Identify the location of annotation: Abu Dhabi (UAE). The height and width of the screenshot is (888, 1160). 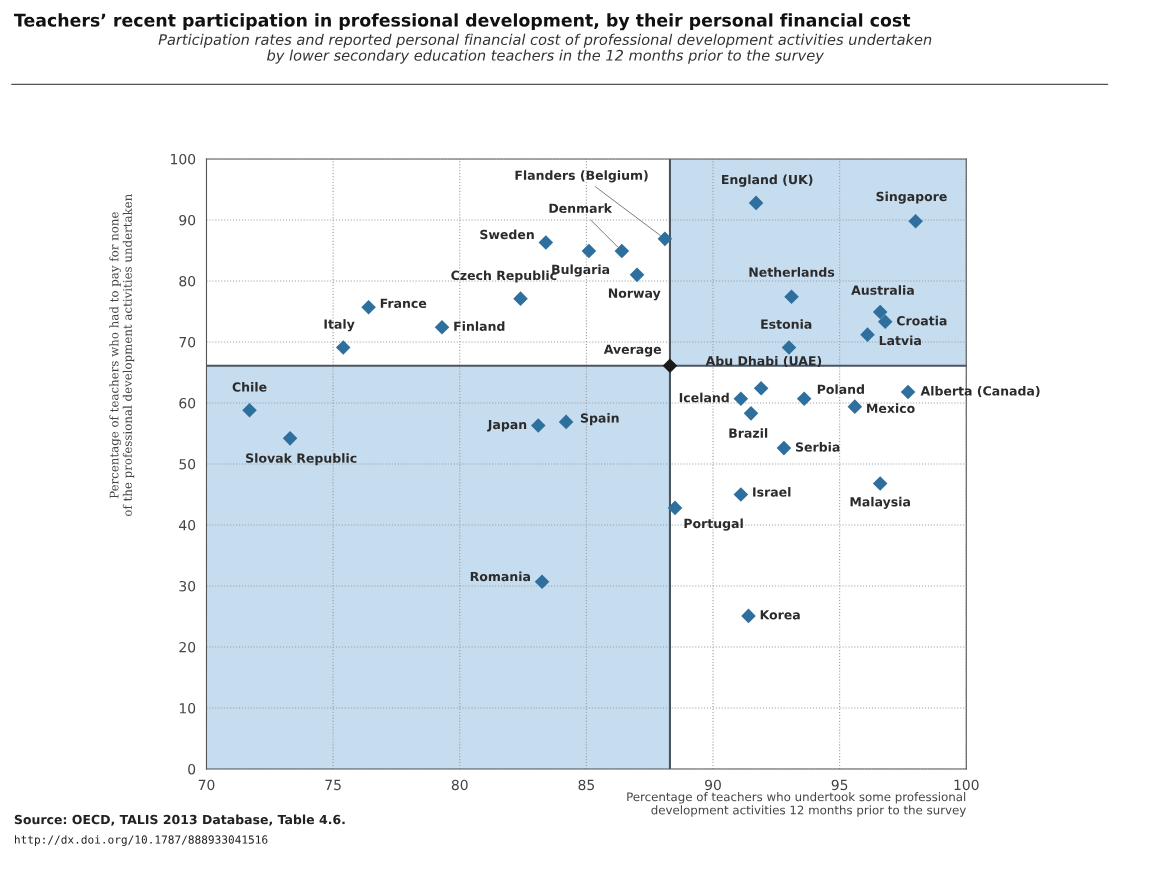
(763, 361).